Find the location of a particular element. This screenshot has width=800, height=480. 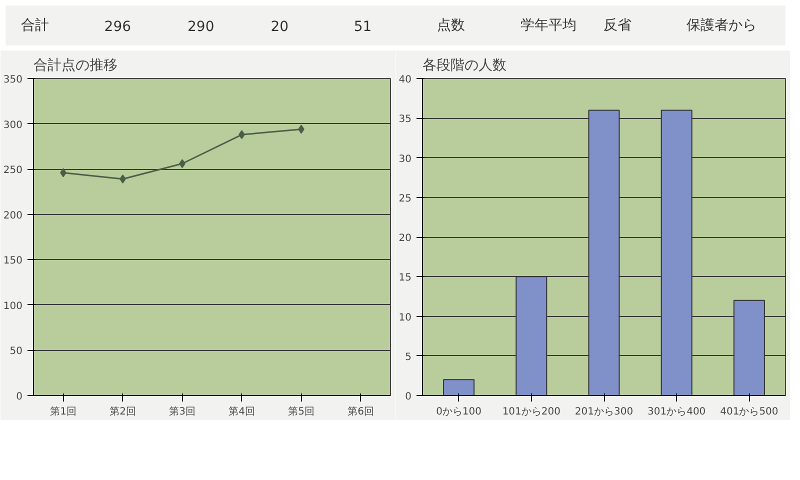

text: 保護者から is located at coordinates (721, 26).